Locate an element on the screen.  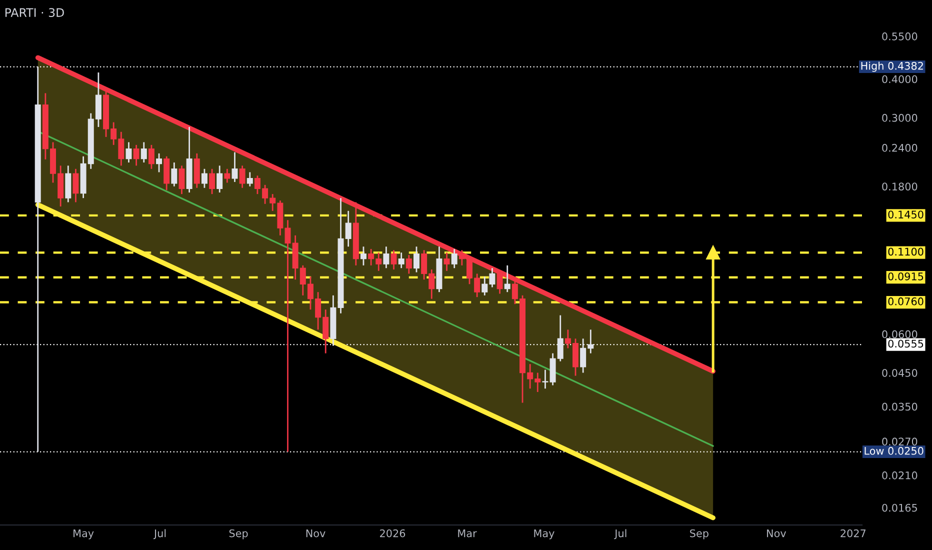
ref-line-label: 0.1450 is located at coordinates (906, 214).